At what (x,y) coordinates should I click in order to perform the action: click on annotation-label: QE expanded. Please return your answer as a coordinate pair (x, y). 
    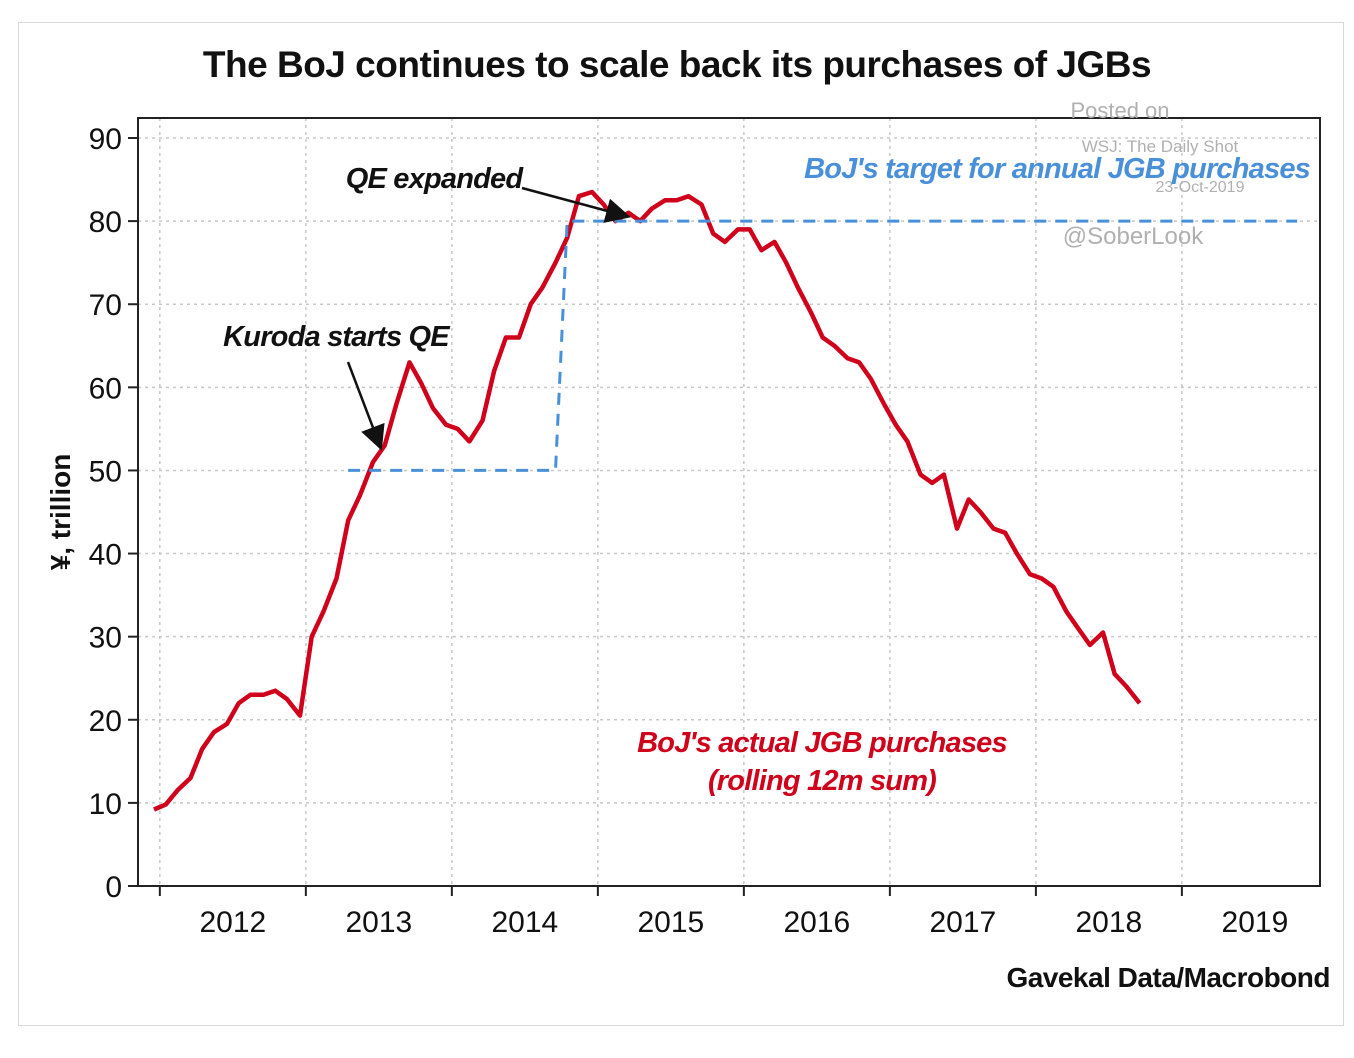
    Looking at the image, I should click on (435, 179).